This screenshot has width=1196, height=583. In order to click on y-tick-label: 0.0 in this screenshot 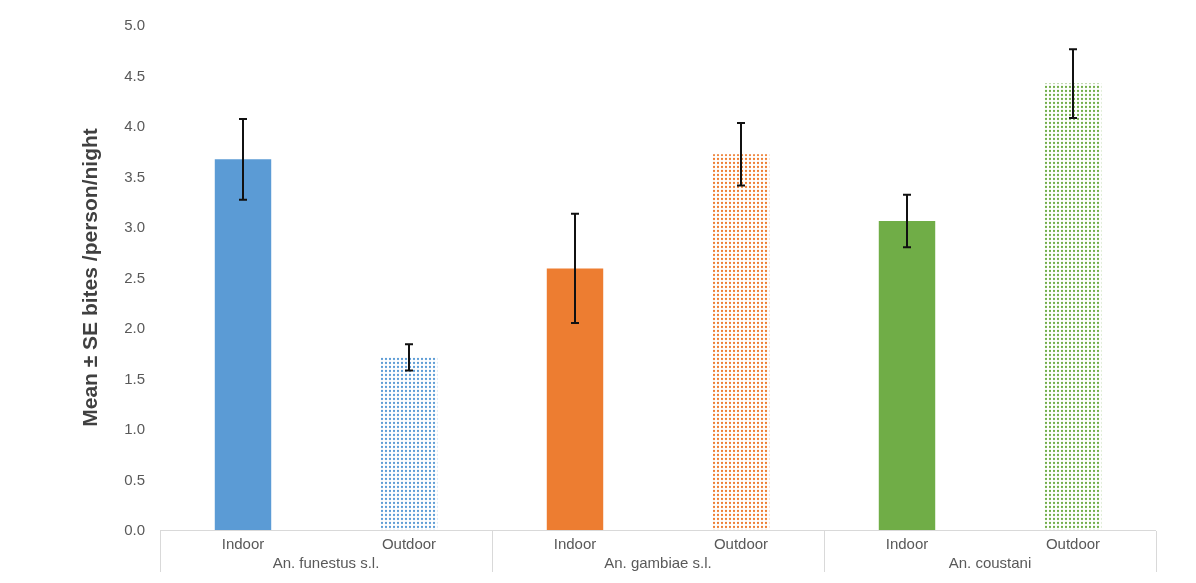, I will do `click(134, 530)`.